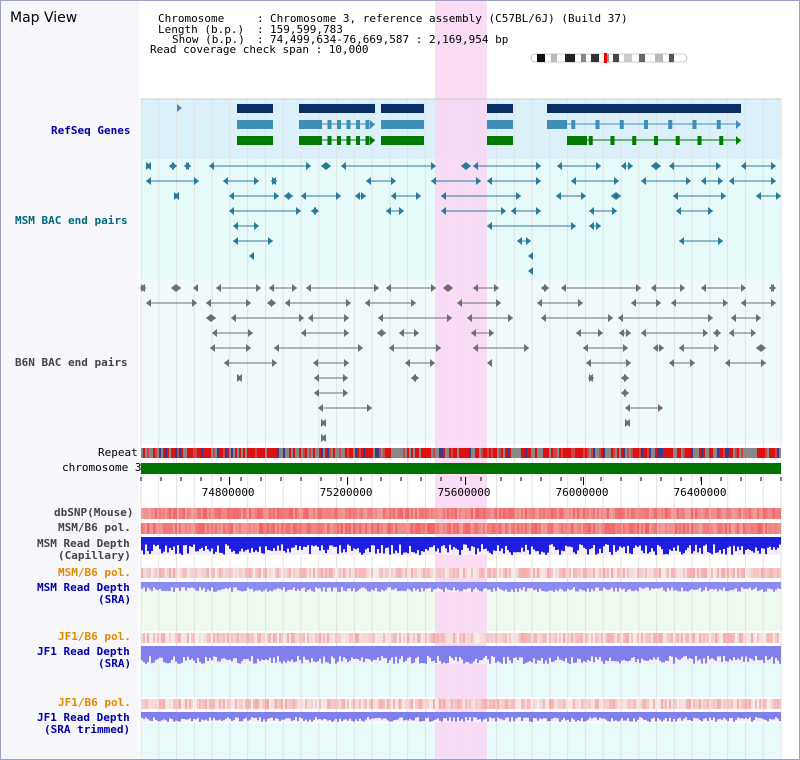  Describe the element at coordinates (118, 452) in the screenshot. I see `repeat-label: Repeat` at that location.